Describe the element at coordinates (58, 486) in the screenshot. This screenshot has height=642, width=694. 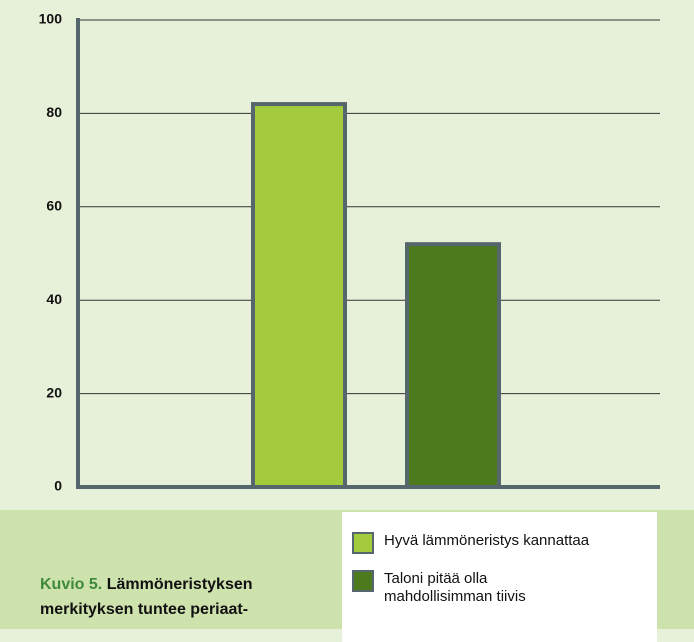
I see `y-tick-label: 0` at that location.